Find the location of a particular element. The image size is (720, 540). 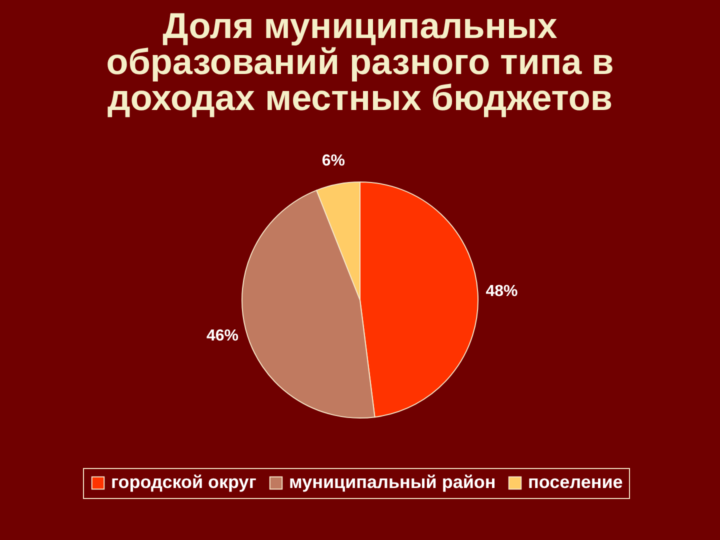

chart-title: Доля муниципальных образований разного типа в доходах местных бюджетов is located at coordinates (360, 61).